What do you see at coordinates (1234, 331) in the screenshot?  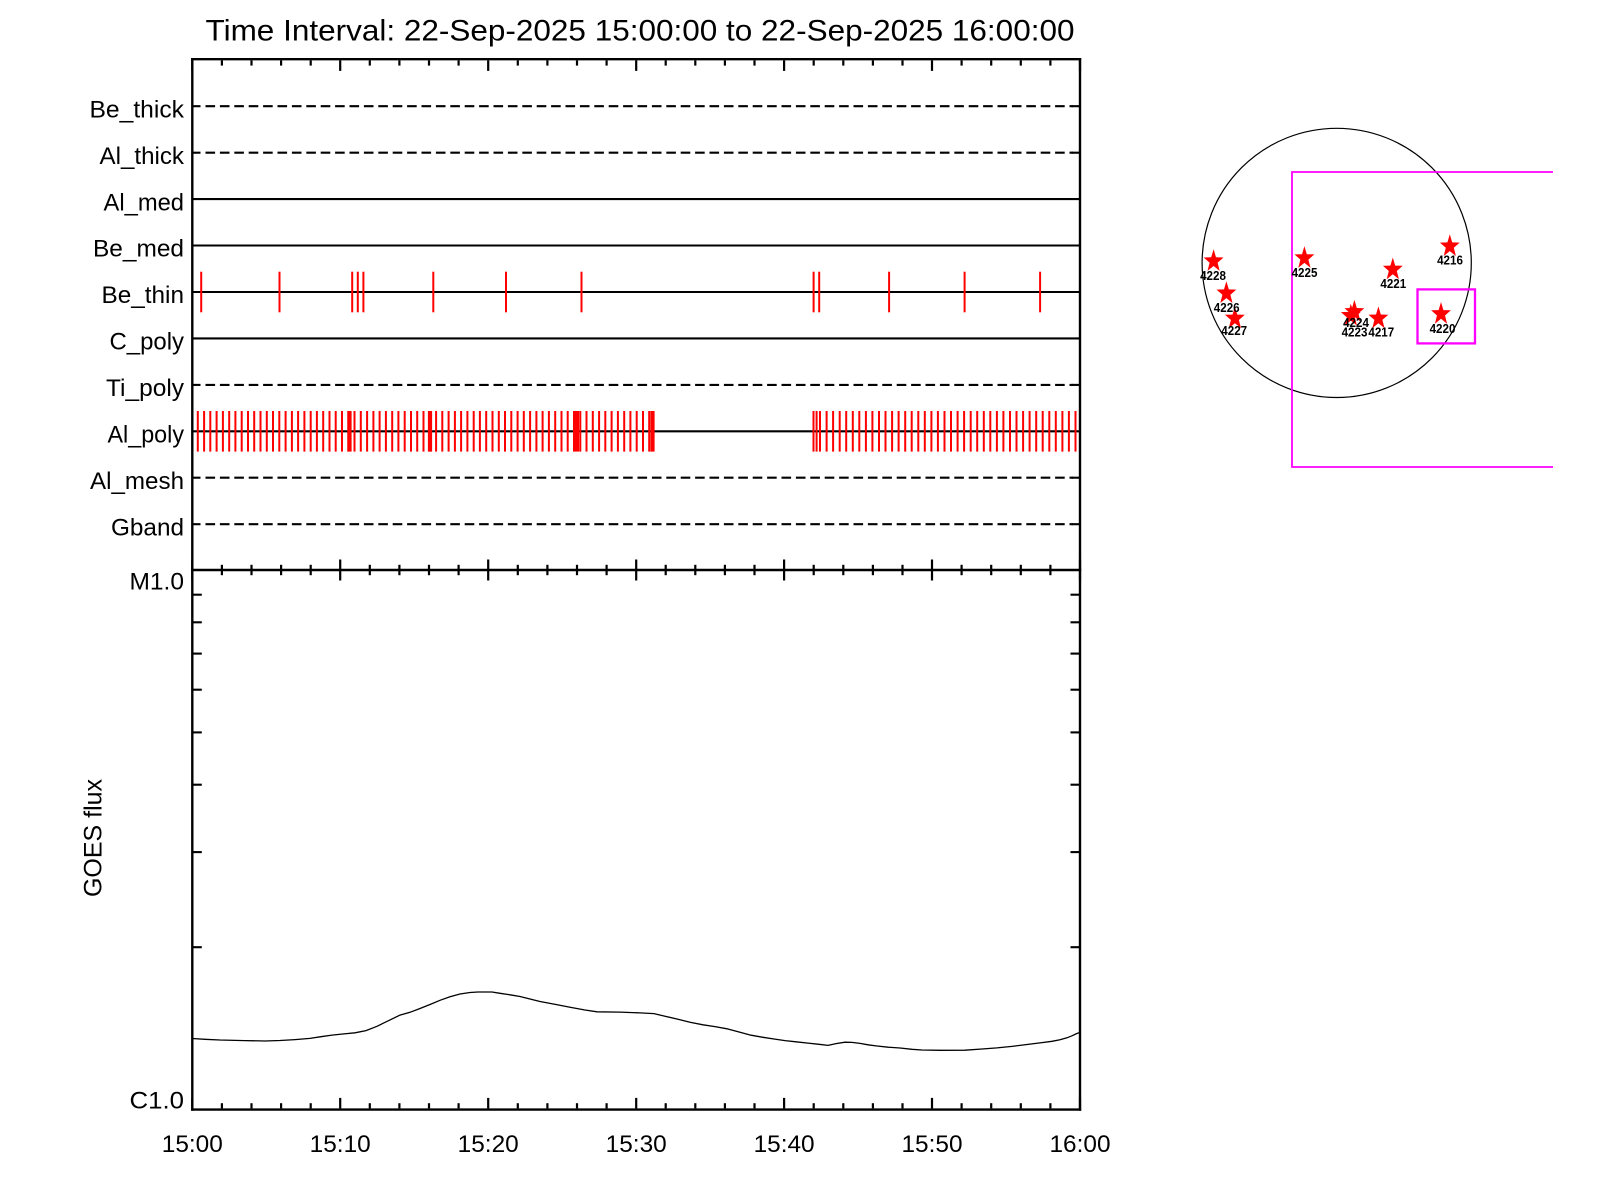 I see `svg-text: 4227` at bounding box center [1234, 331].